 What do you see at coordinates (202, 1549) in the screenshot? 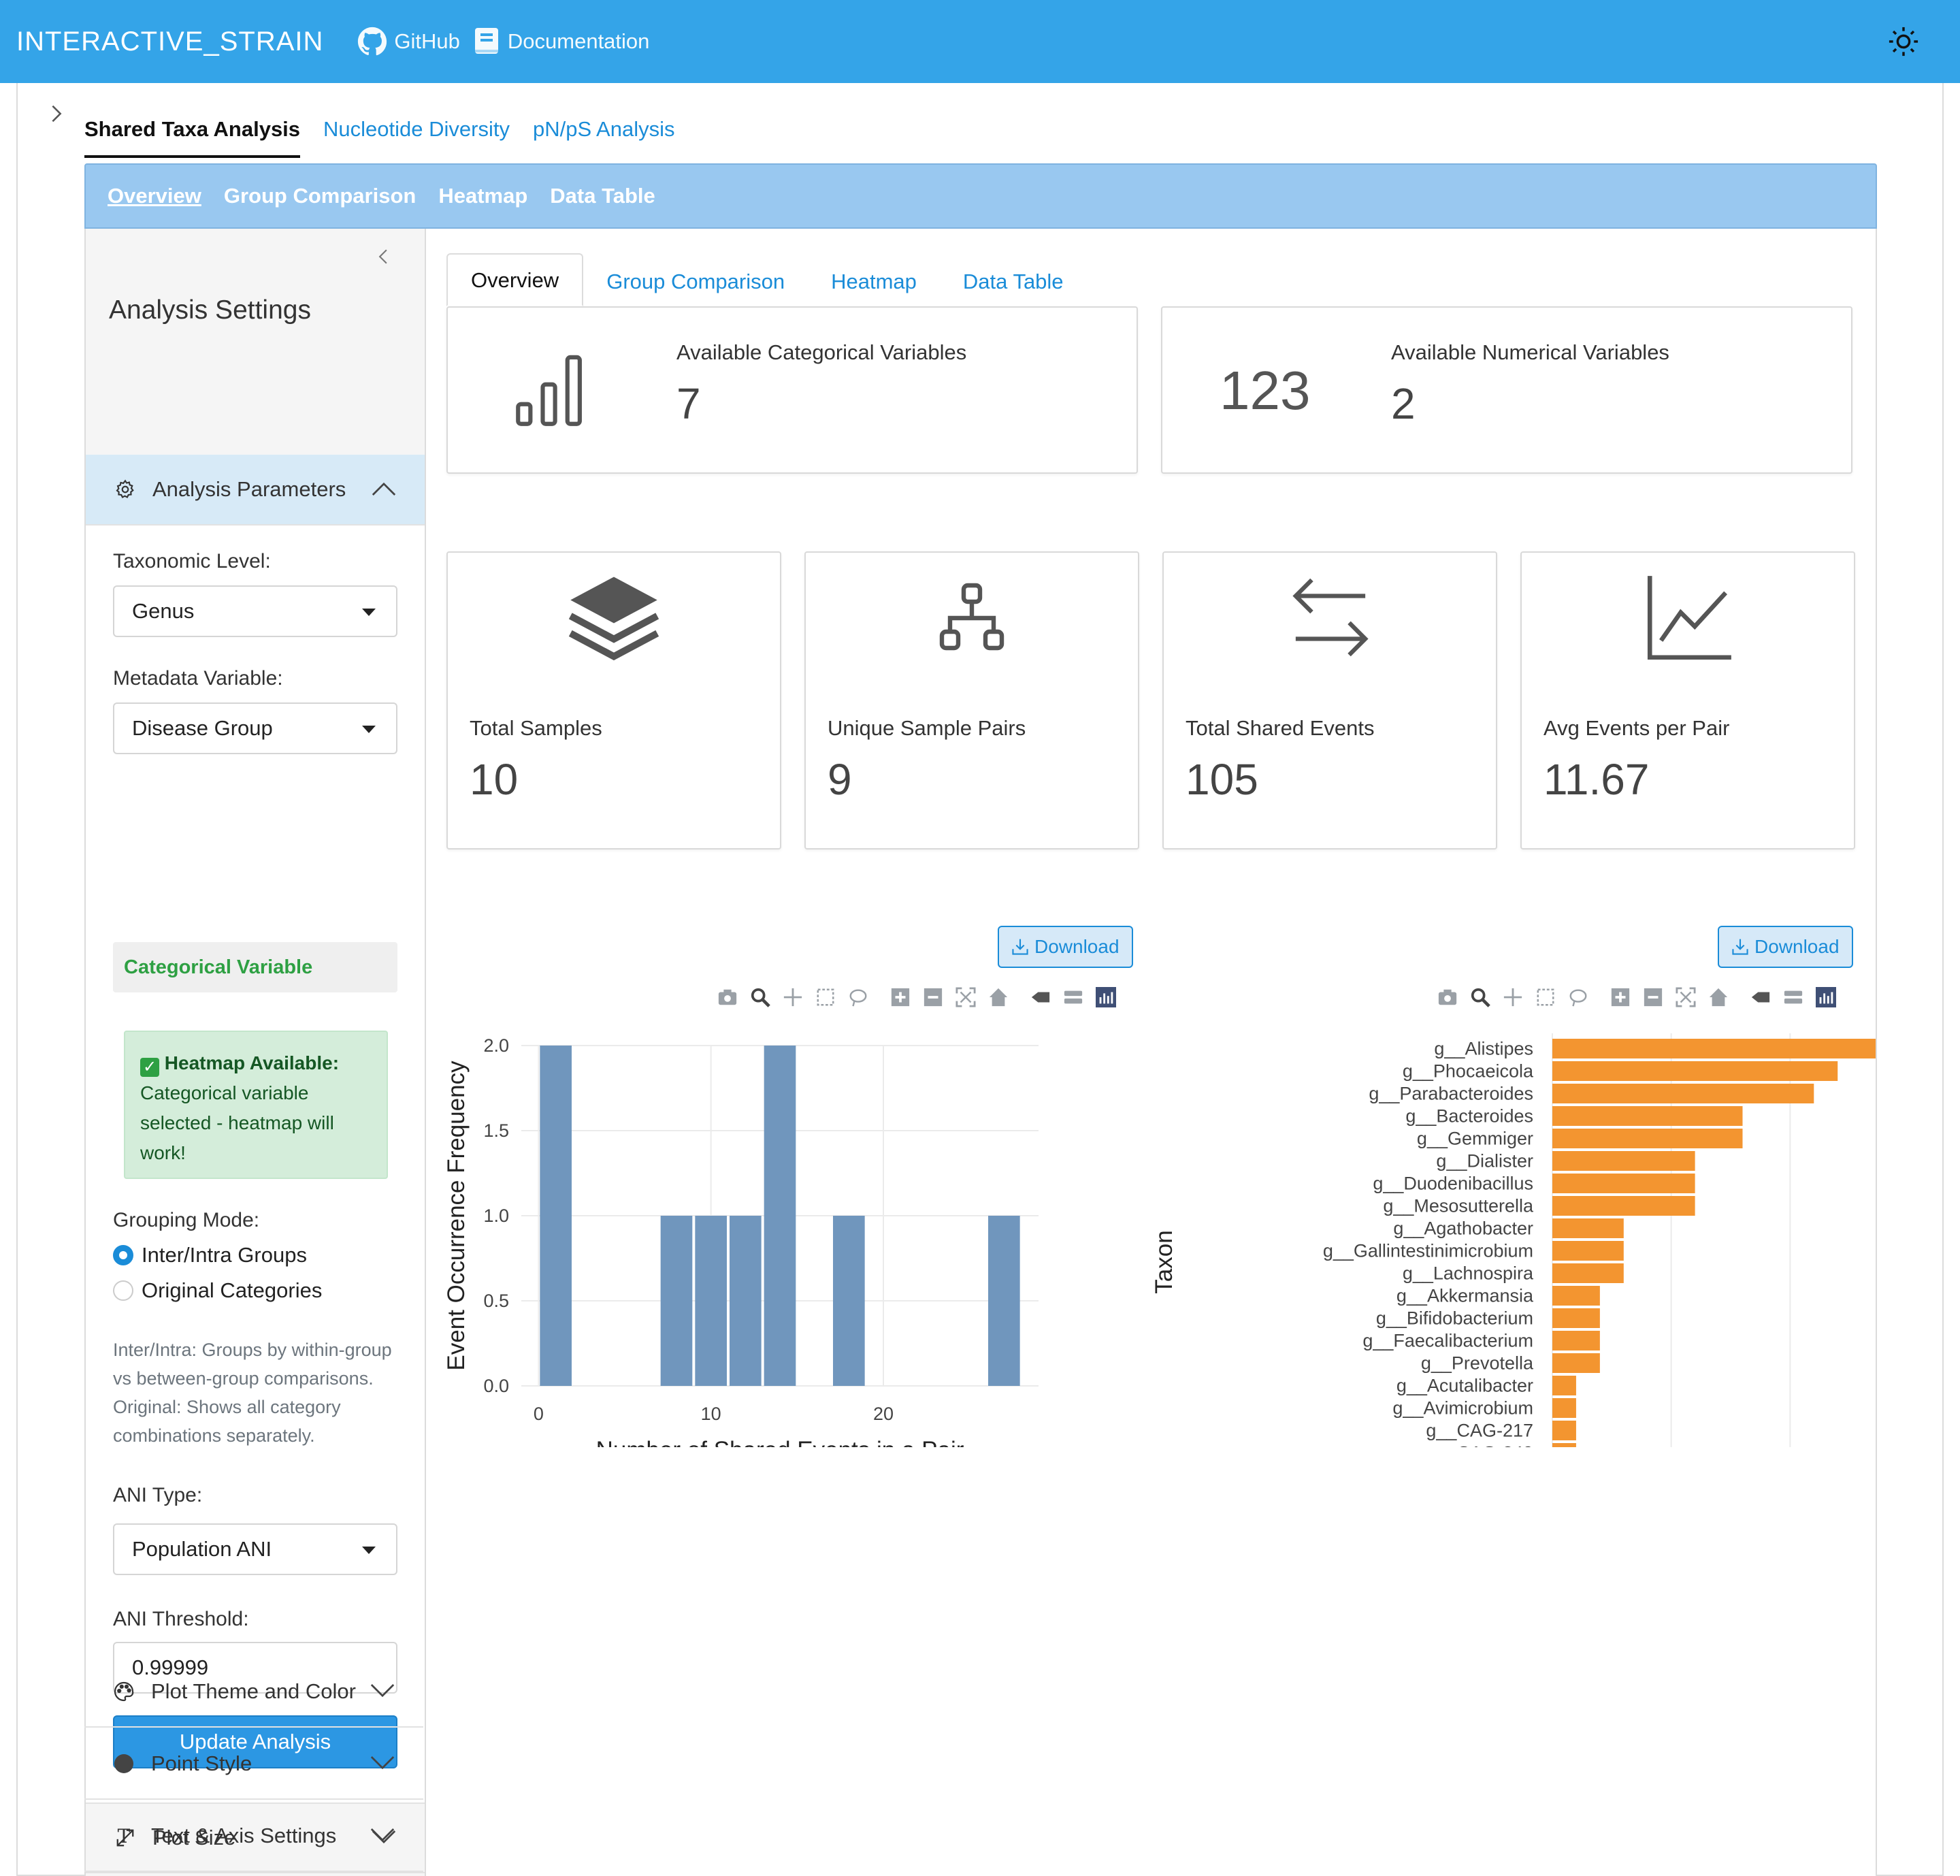
I see `ani-type-value: Population ANI` at bounding box center [202, 1549].